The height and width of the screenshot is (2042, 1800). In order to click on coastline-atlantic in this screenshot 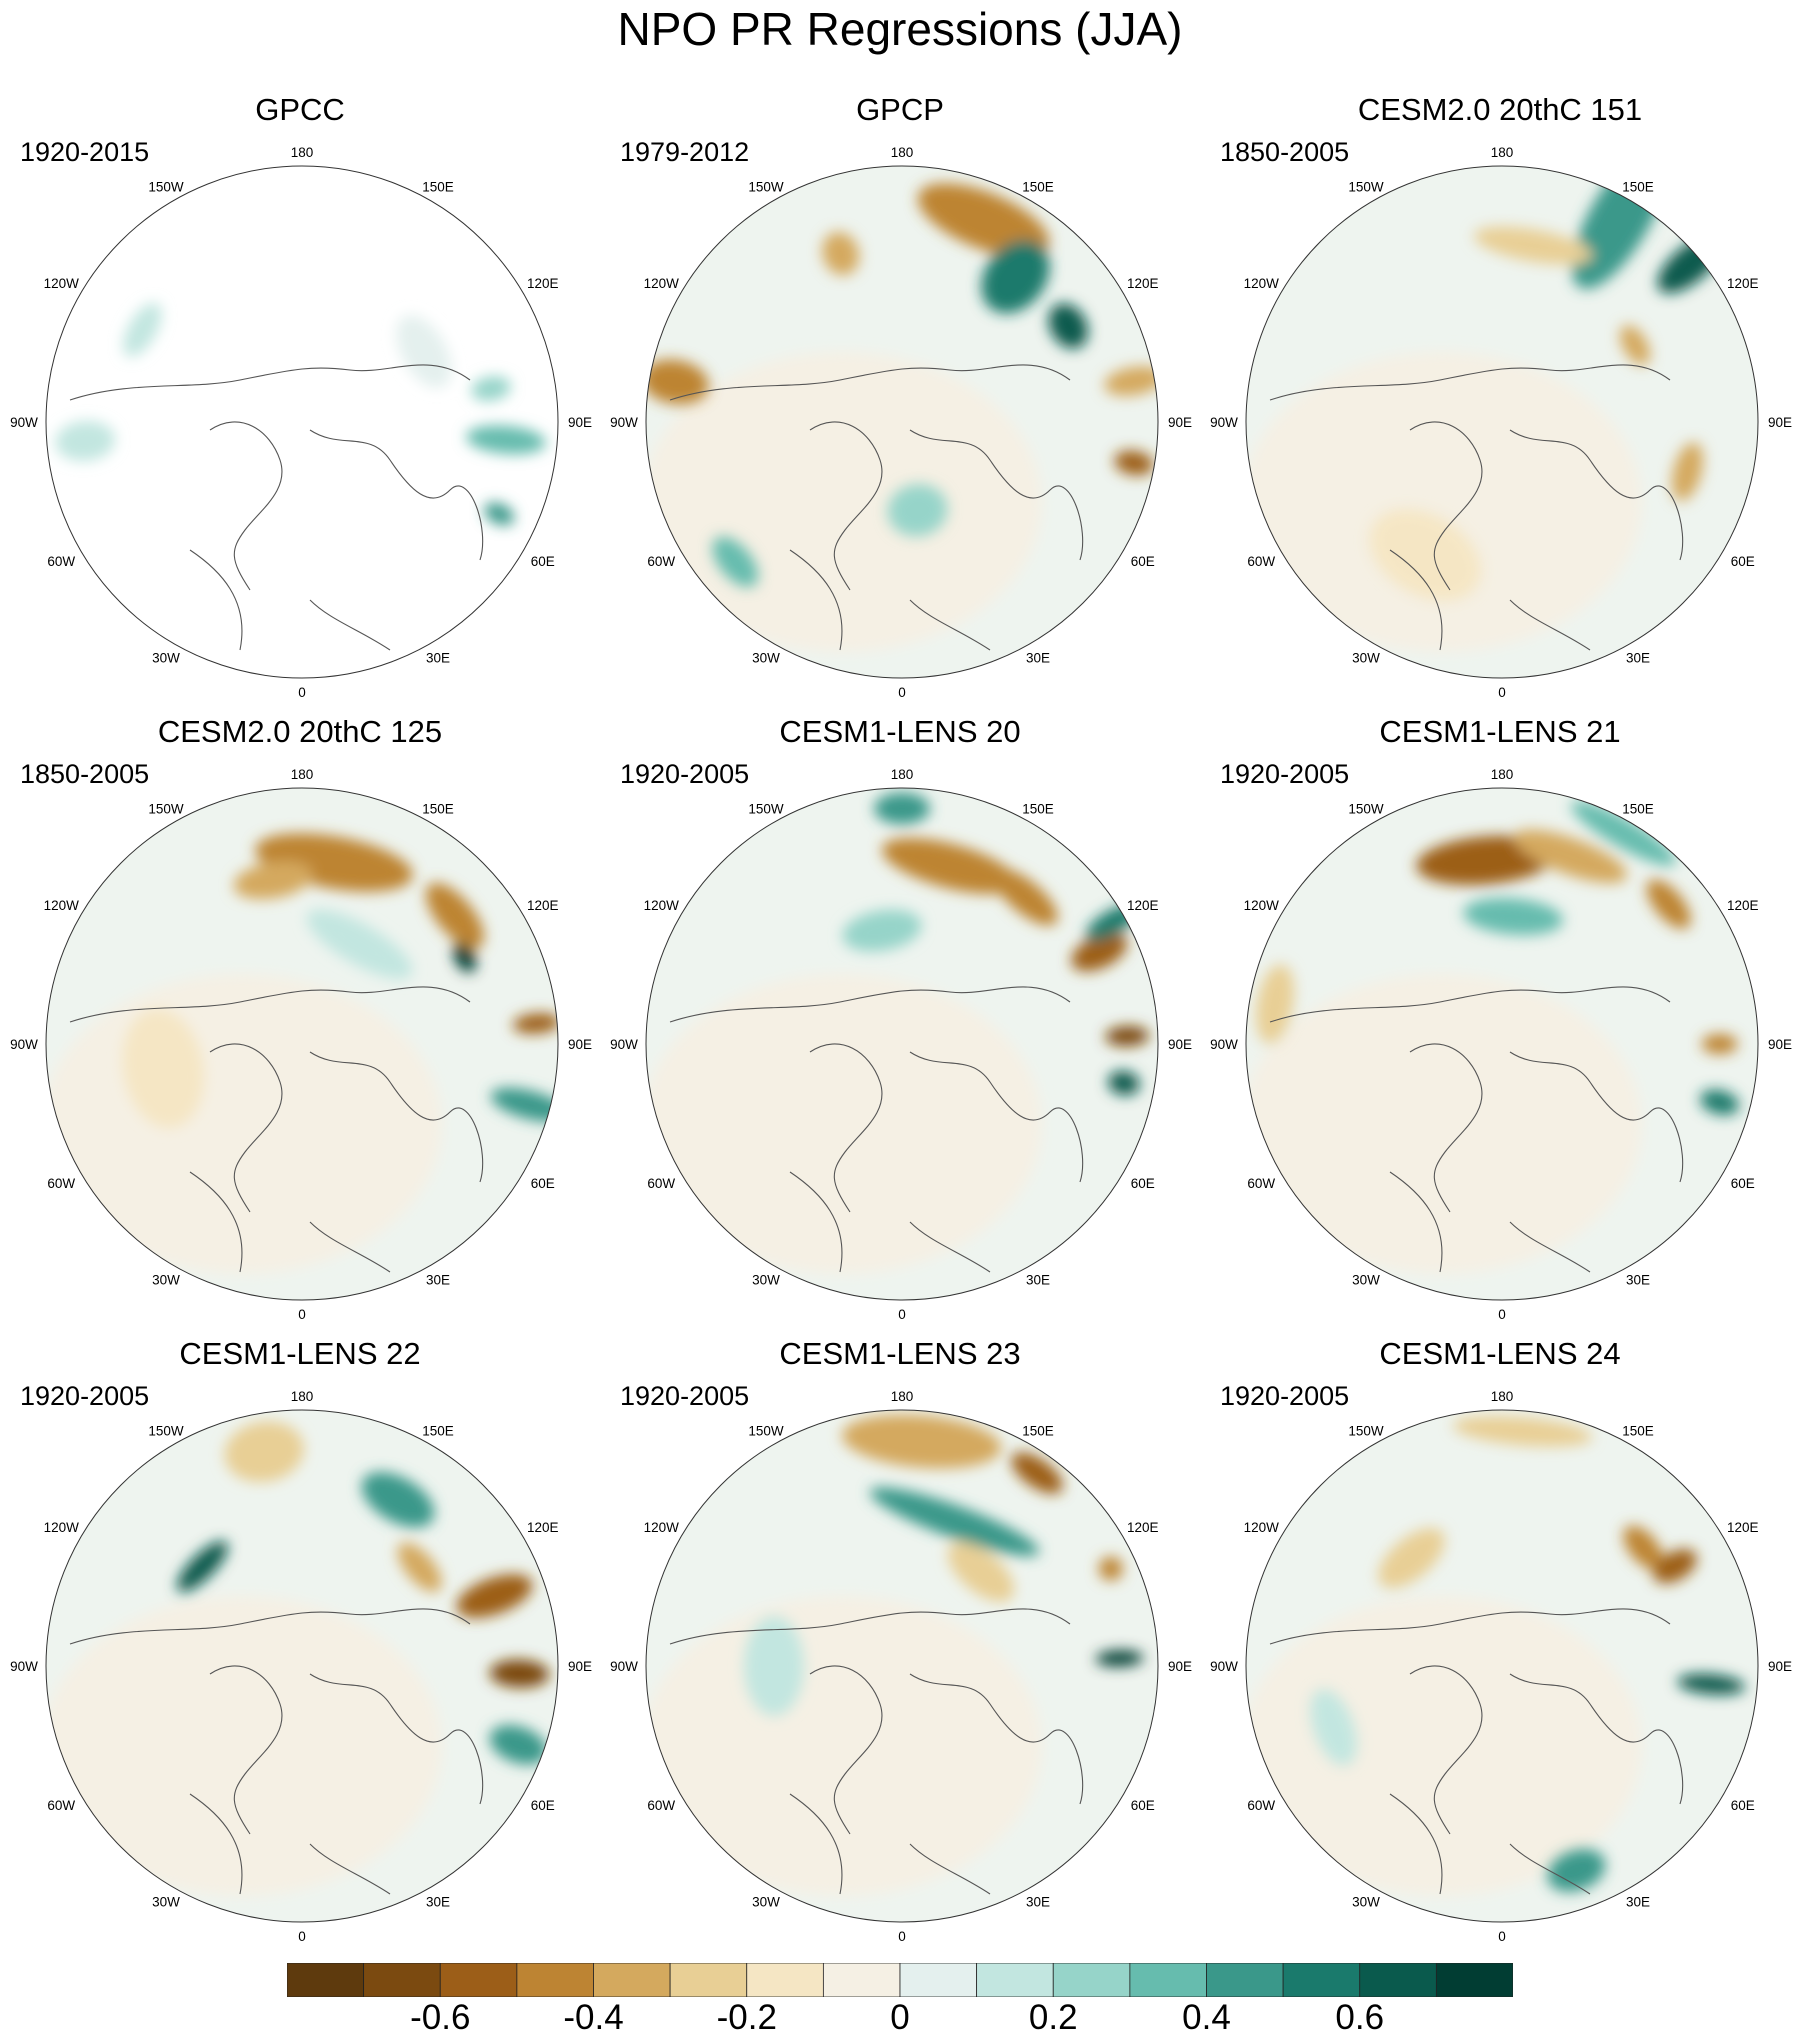, I will do `click(890, 1844)`.